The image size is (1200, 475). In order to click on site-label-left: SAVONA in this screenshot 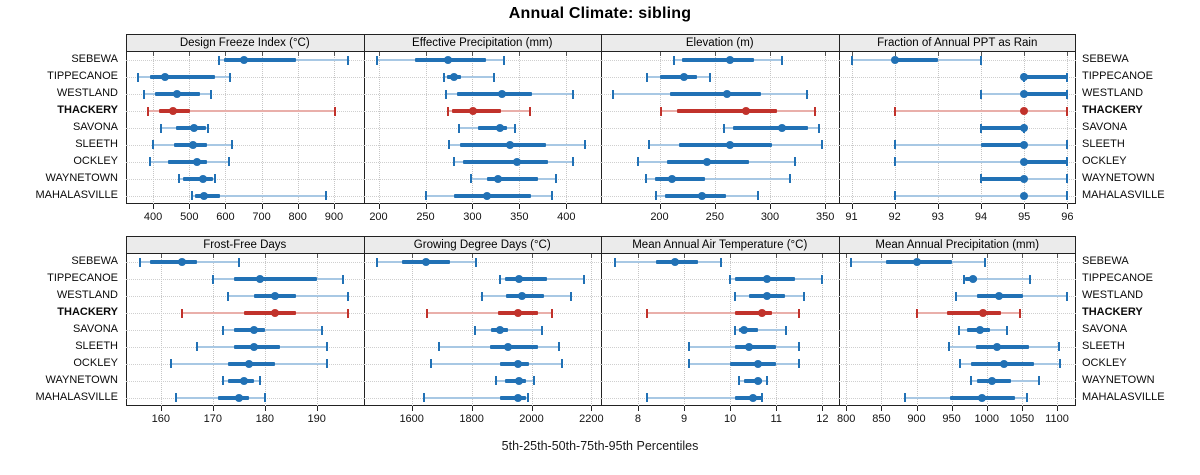, I will do `click(95, 329)`.